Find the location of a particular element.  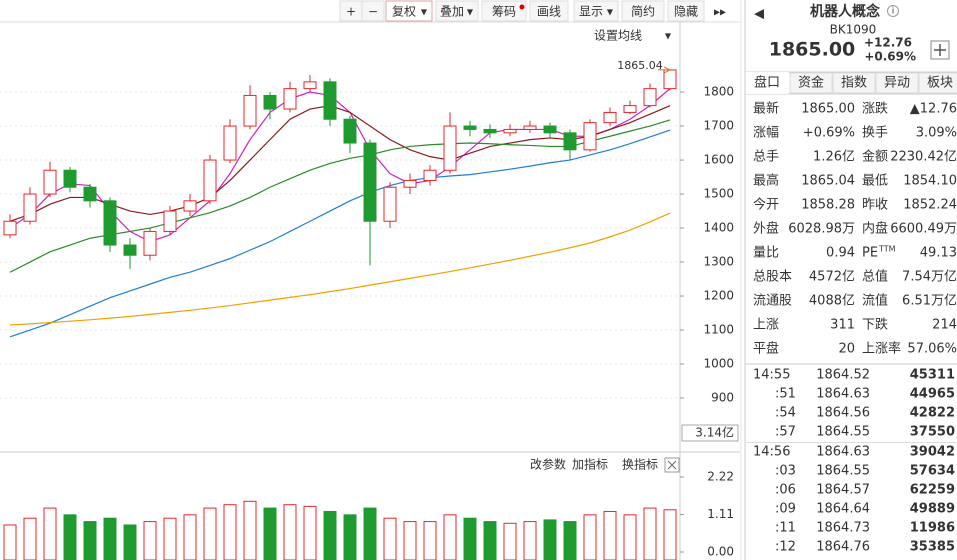

indicator-menu: 加指标 is located at coordinates (590, 464).